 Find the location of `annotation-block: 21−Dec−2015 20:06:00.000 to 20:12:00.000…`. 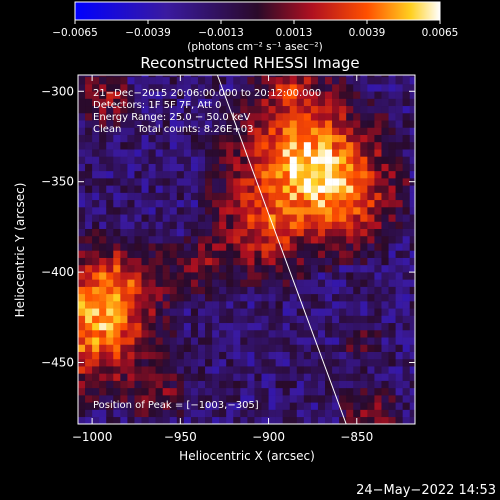

annotation-block: 21−Dec−2015 20:06:00.000 to 20:12:00.000… is located at coordinates (207, 111).